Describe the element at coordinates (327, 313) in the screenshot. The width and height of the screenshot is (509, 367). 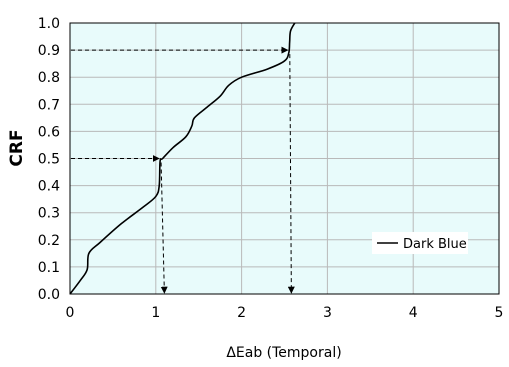
I see `x-tick-label: 3` at that location.